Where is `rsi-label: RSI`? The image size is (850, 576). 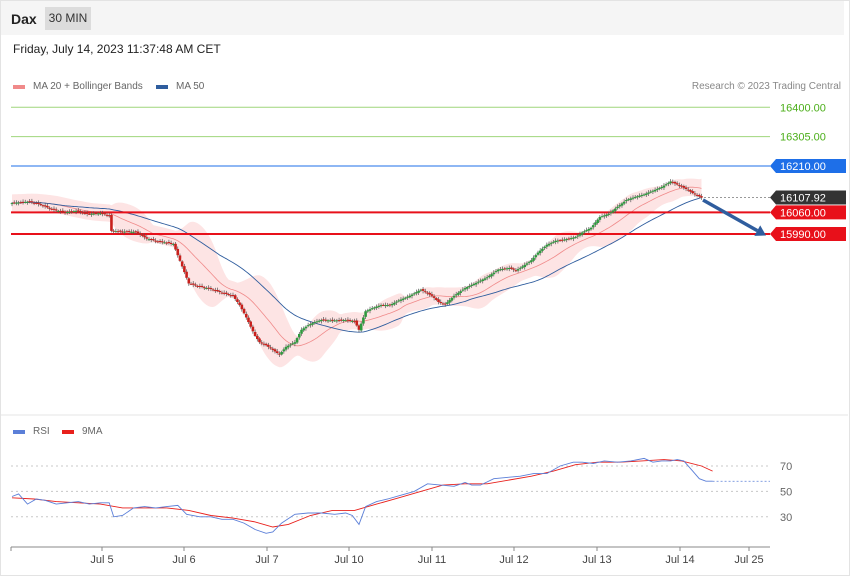 rsi-label: RSI is located at coordinates (41, 431).